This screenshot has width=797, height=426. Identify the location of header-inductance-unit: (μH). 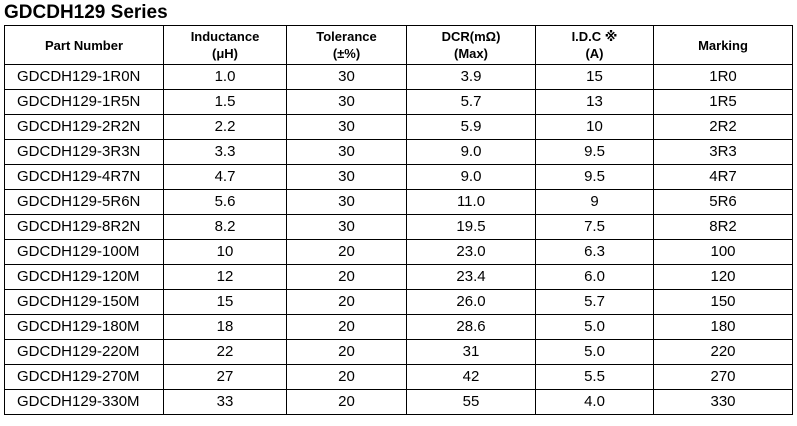
(225, 53).